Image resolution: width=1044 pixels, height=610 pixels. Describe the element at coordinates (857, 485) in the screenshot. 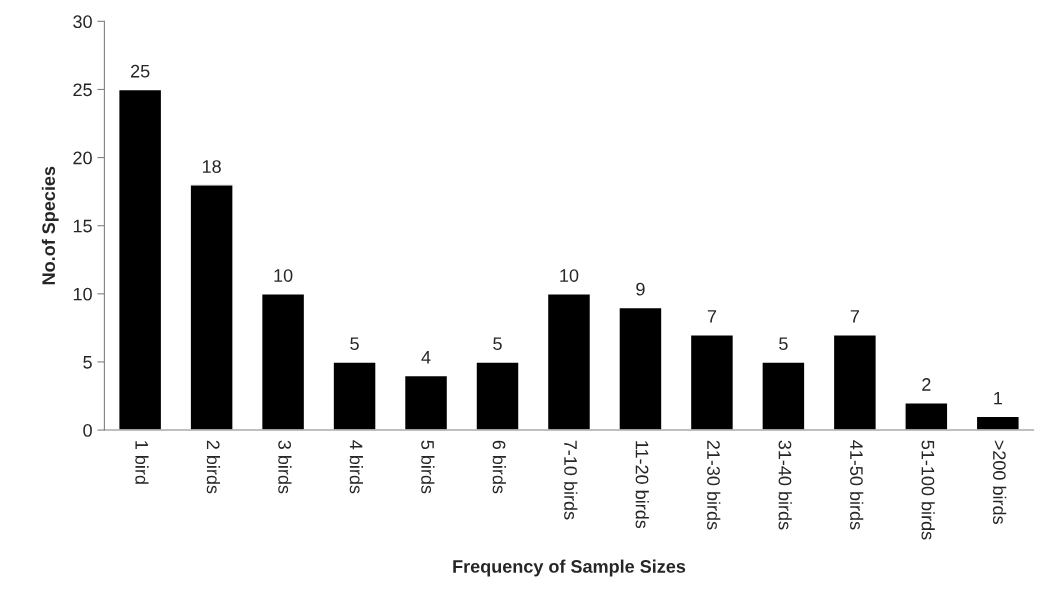

I see `x-tick-label: 41-50 birds` at that location.